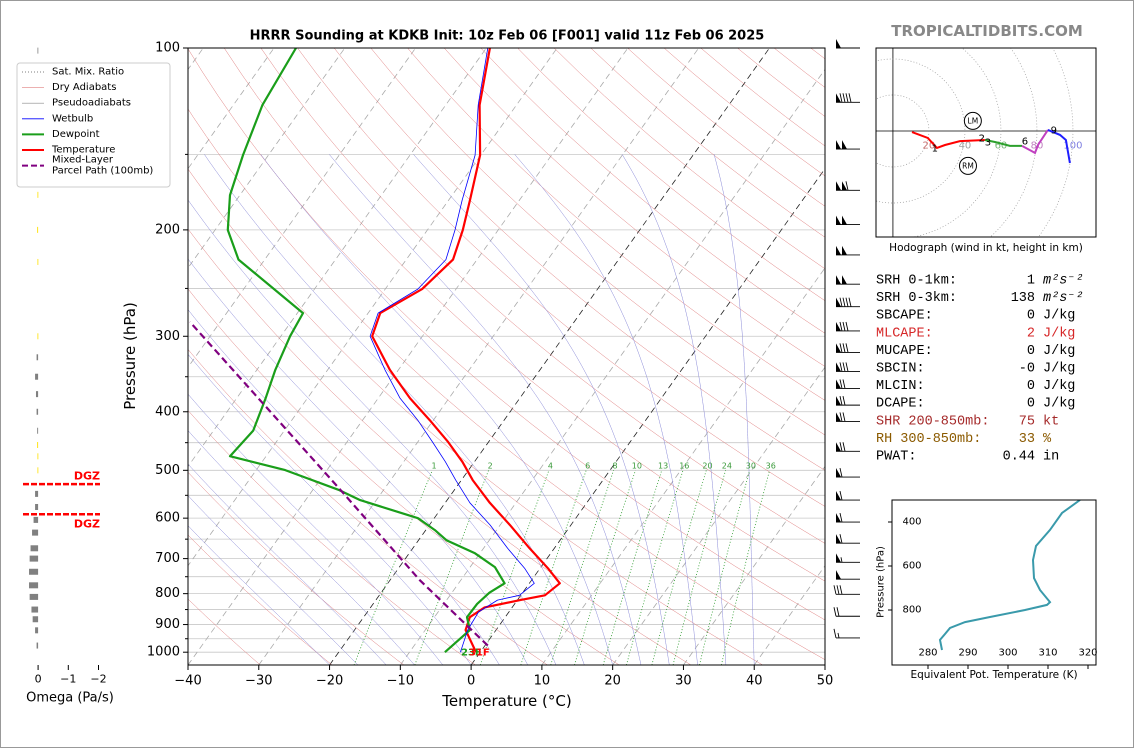 This screenshot has width=1134, height=748. I want to click on x-tick-label: 10, so click(542, 681).